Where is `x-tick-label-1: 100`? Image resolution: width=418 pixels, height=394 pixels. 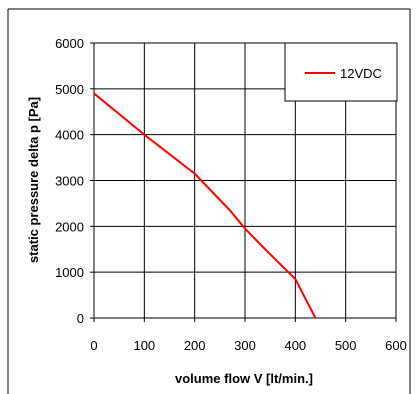 x-tick-label-1: 100 is located at coordinates (144, 345).